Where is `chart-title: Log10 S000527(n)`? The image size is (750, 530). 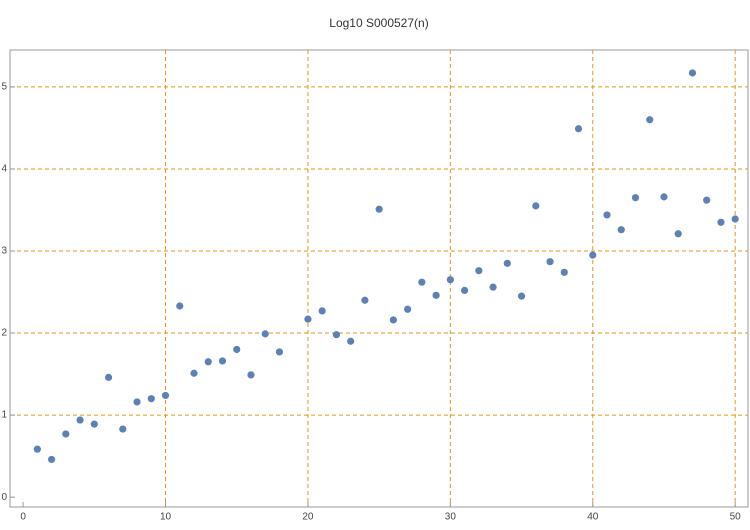 chart-title: Log10 S000527(n) is located at coordinates (378, 23).